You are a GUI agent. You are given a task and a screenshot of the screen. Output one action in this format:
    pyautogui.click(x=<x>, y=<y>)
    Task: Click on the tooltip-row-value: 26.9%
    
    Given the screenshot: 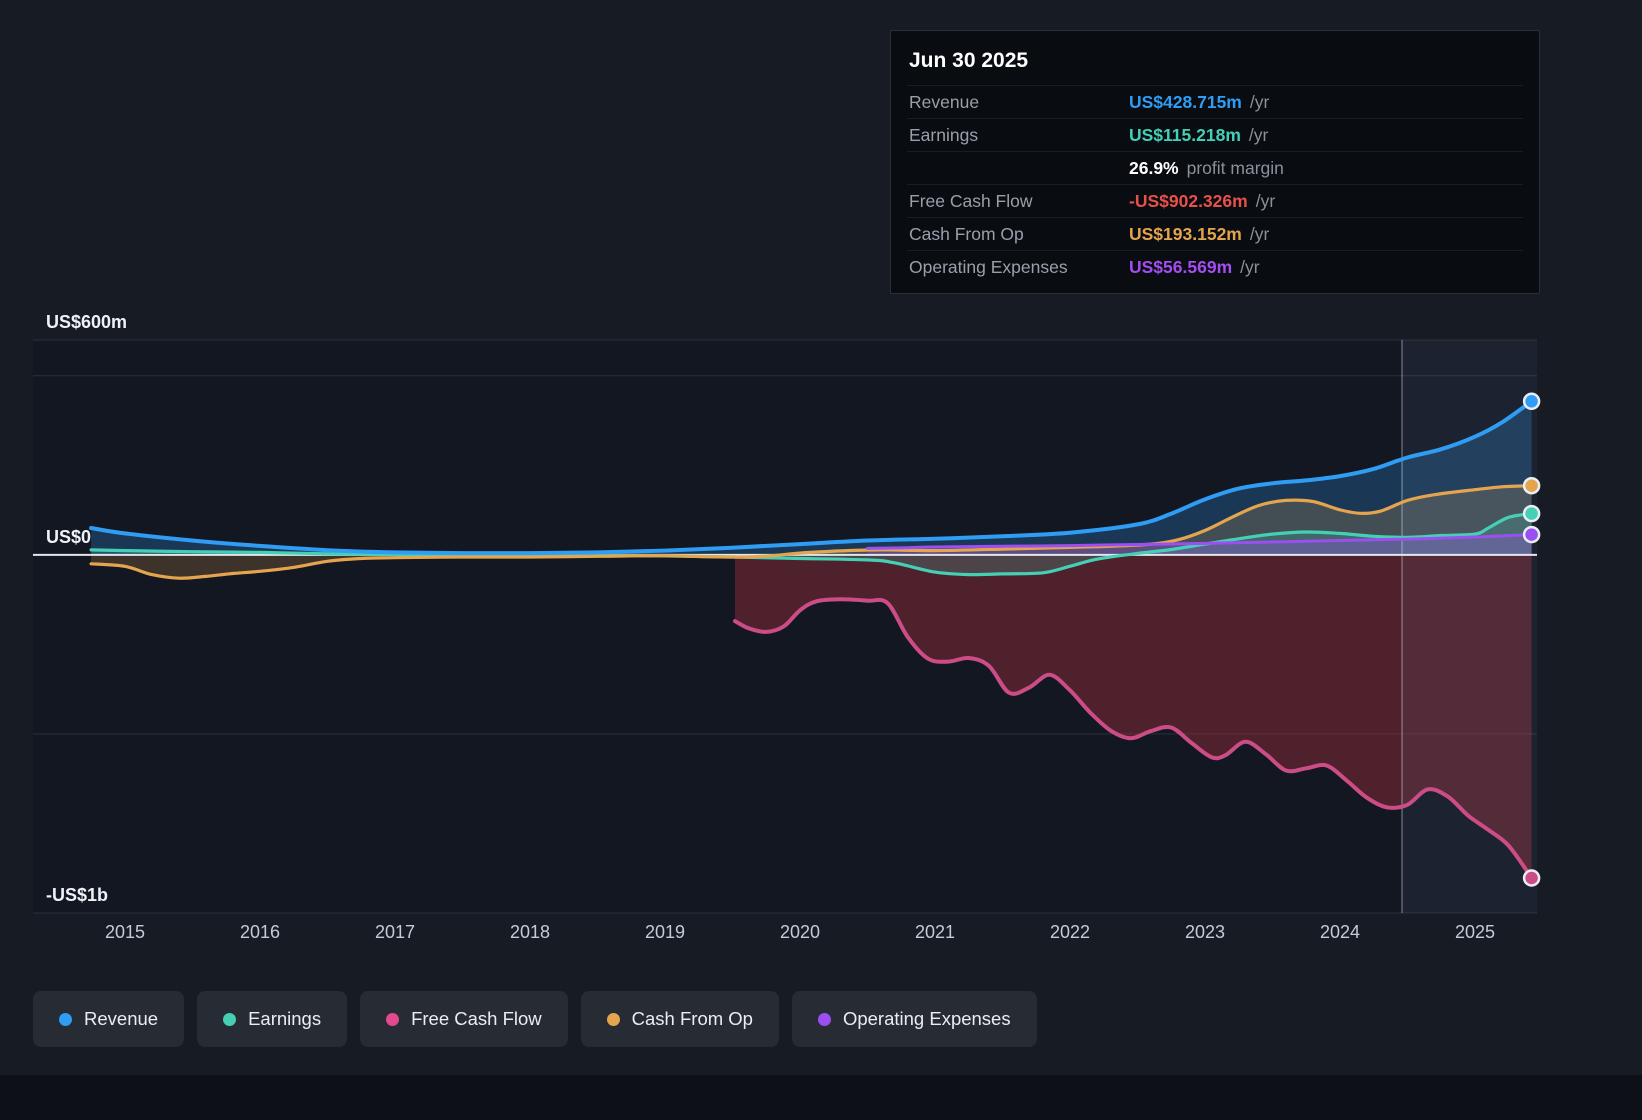 What is the action you would take?
    pyautogui.click(x=1154, y=167)
    